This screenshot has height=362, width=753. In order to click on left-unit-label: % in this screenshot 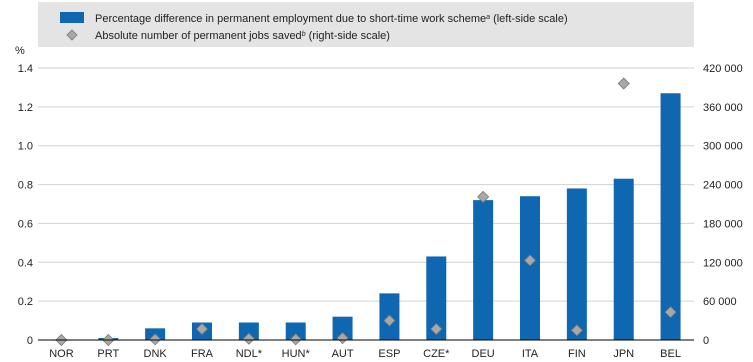, I will do `click(20, 51)`.